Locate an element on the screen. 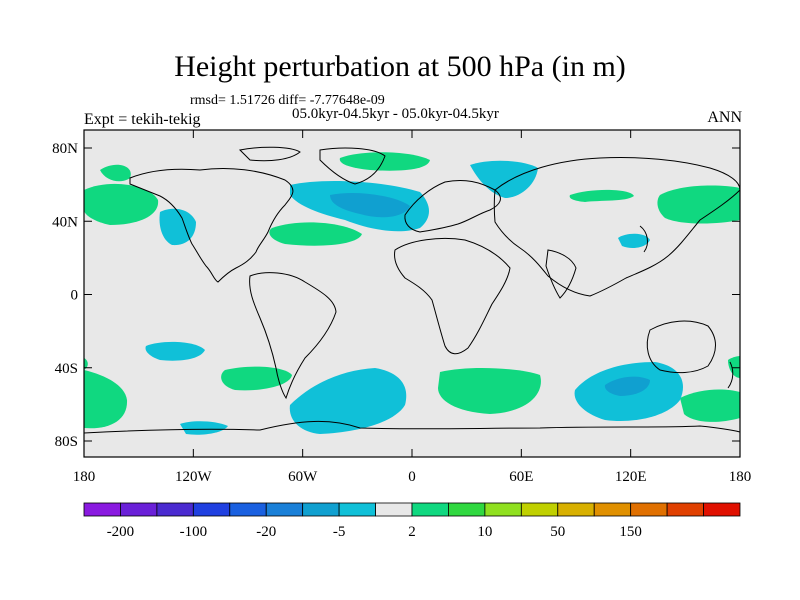  coastline-arctic-islands is located at coordinates (269, 154).